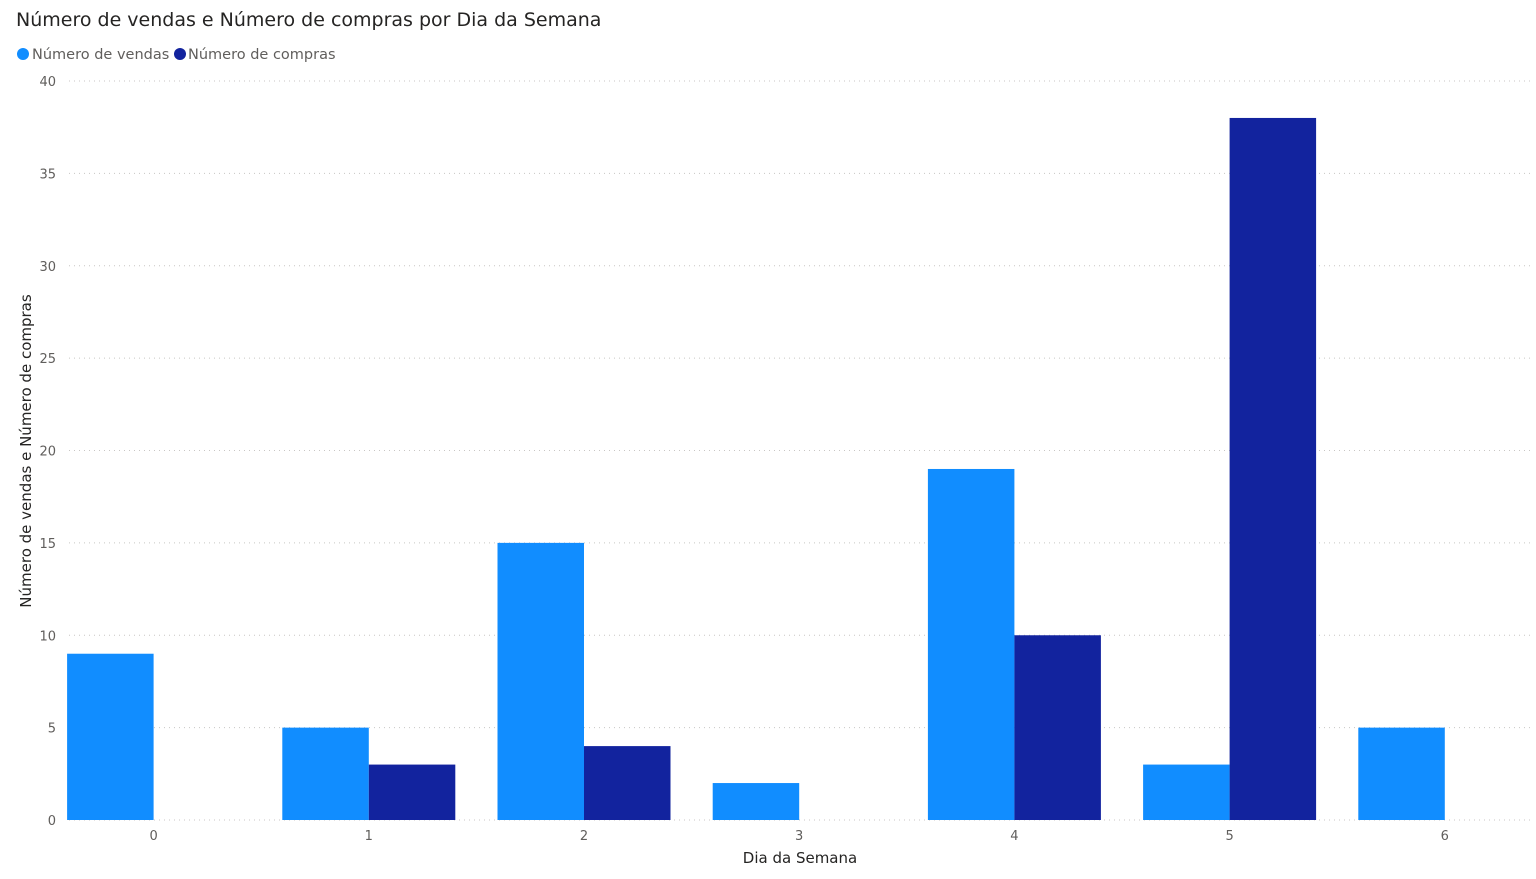 This screenshot has height=879, width=1536. Describe the element at coordinates (369, 836) in the screenshot. I see `x-tick-label: 1` at that location.